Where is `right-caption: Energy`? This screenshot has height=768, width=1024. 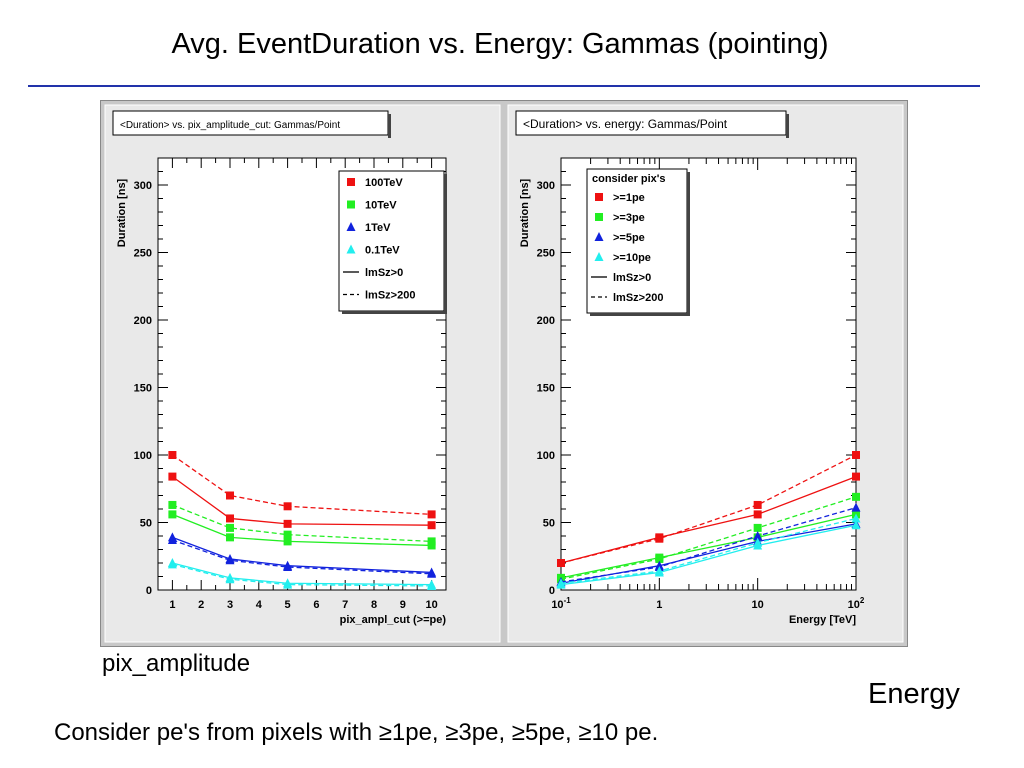 right-caption: Energy is located at coordinates (914, 694).